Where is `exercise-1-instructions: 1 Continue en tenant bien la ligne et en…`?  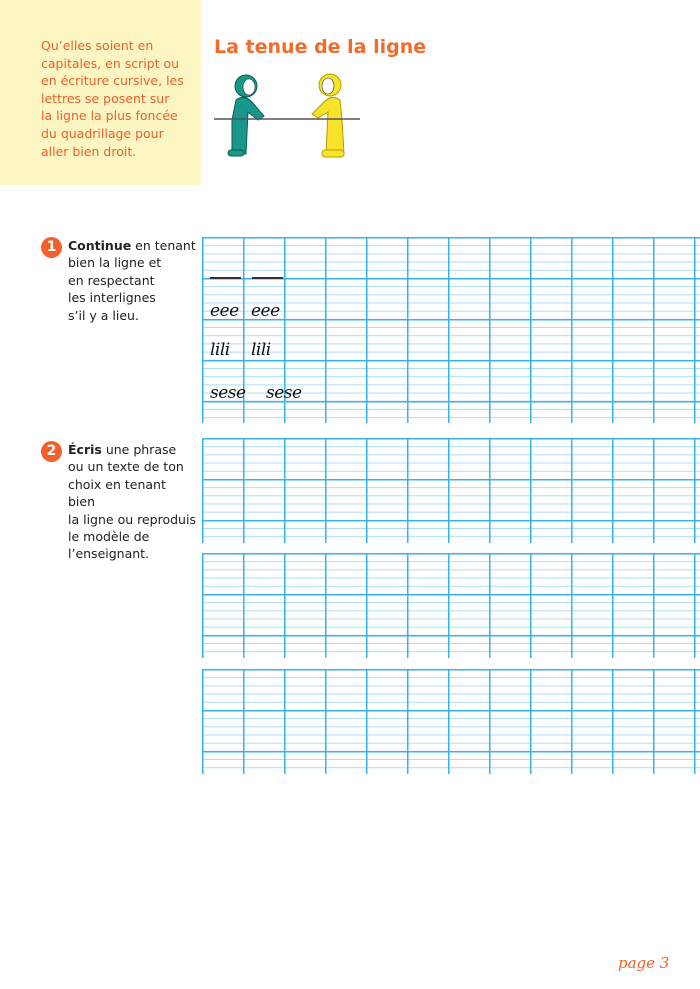
exercise-1-instructions: 1 Continue en tenant bien la ligne et en… is located at coordinates (118, 280).